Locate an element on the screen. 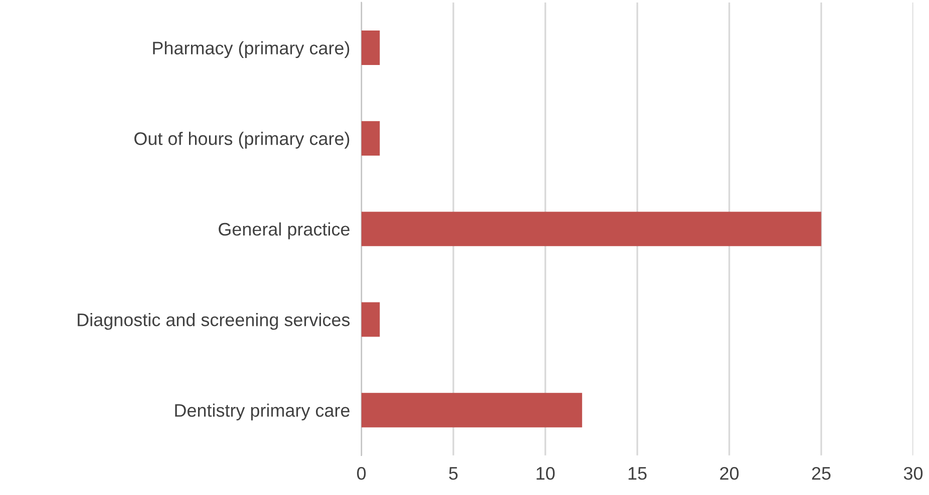  x-tick-label: 5 is located at coordinates (453, 473).